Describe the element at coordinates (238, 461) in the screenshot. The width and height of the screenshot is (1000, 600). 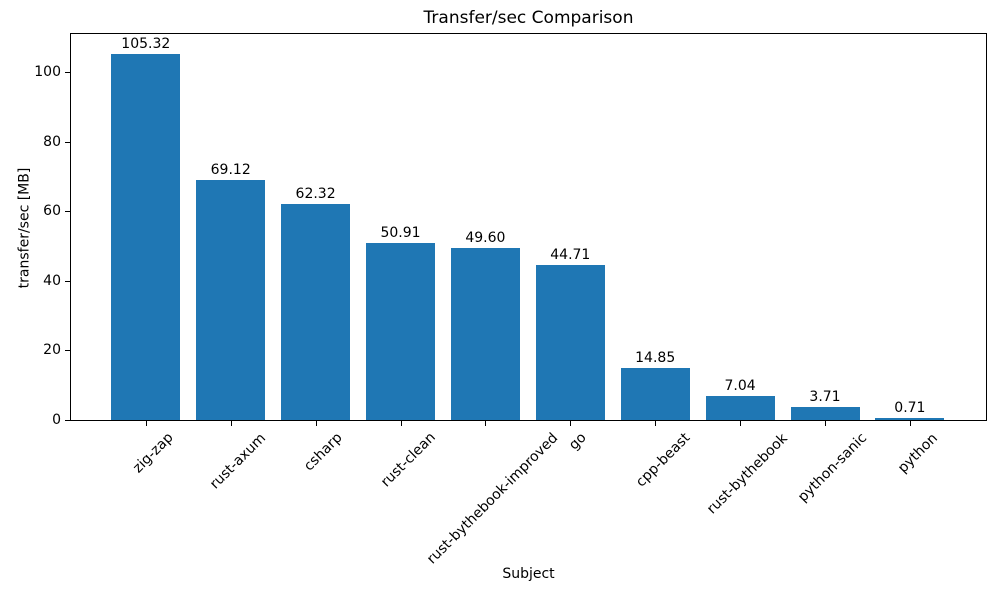
I see `x-tick-label: rust-axum` at that location.